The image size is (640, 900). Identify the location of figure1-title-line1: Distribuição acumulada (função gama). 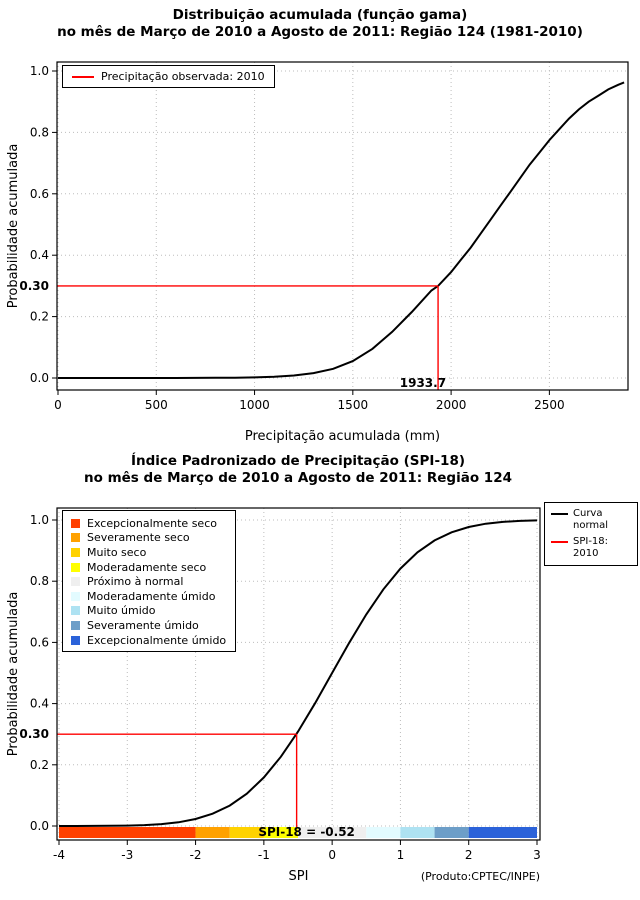
(320, 15).